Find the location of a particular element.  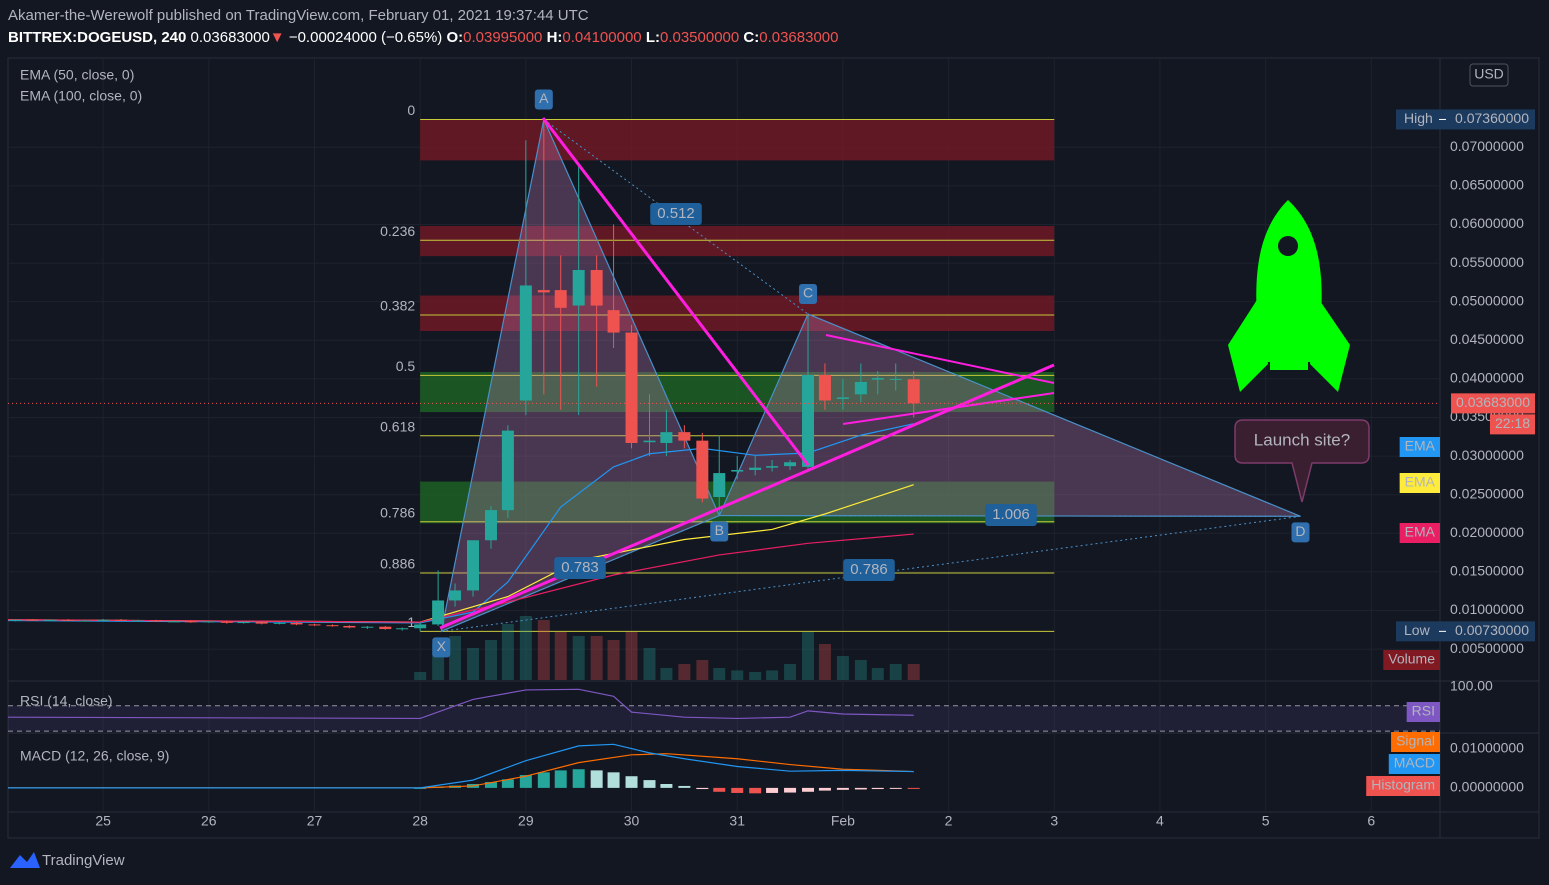

rsi-line is located at coordinates (460, 704).